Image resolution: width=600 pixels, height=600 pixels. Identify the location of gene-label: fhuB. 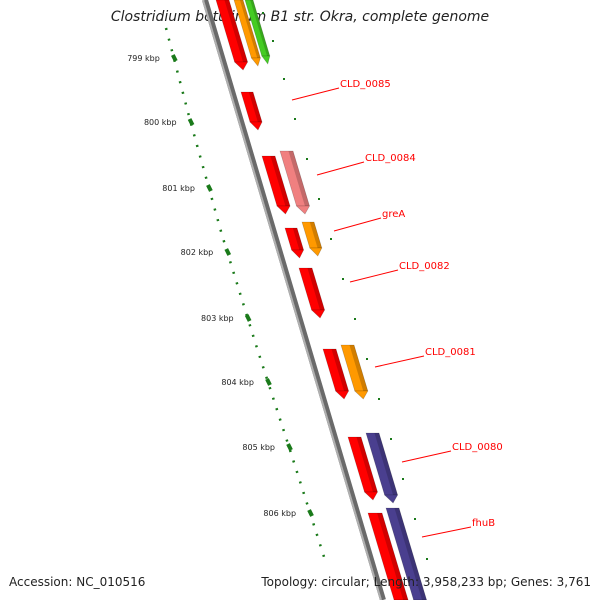
(483, 523).